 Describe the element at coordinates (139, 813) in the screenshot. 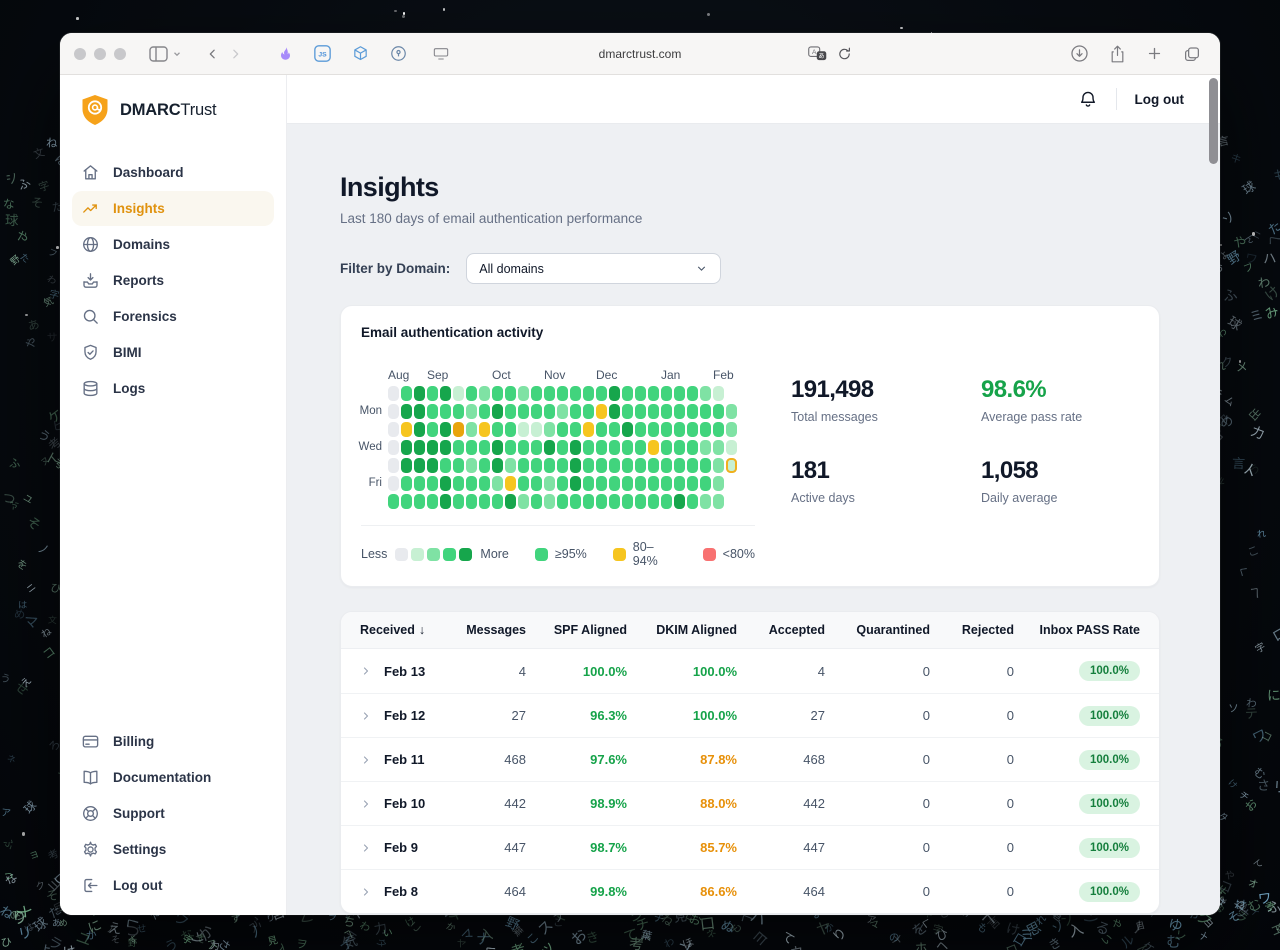

I see `sidebar-item-label: Support` at that location.